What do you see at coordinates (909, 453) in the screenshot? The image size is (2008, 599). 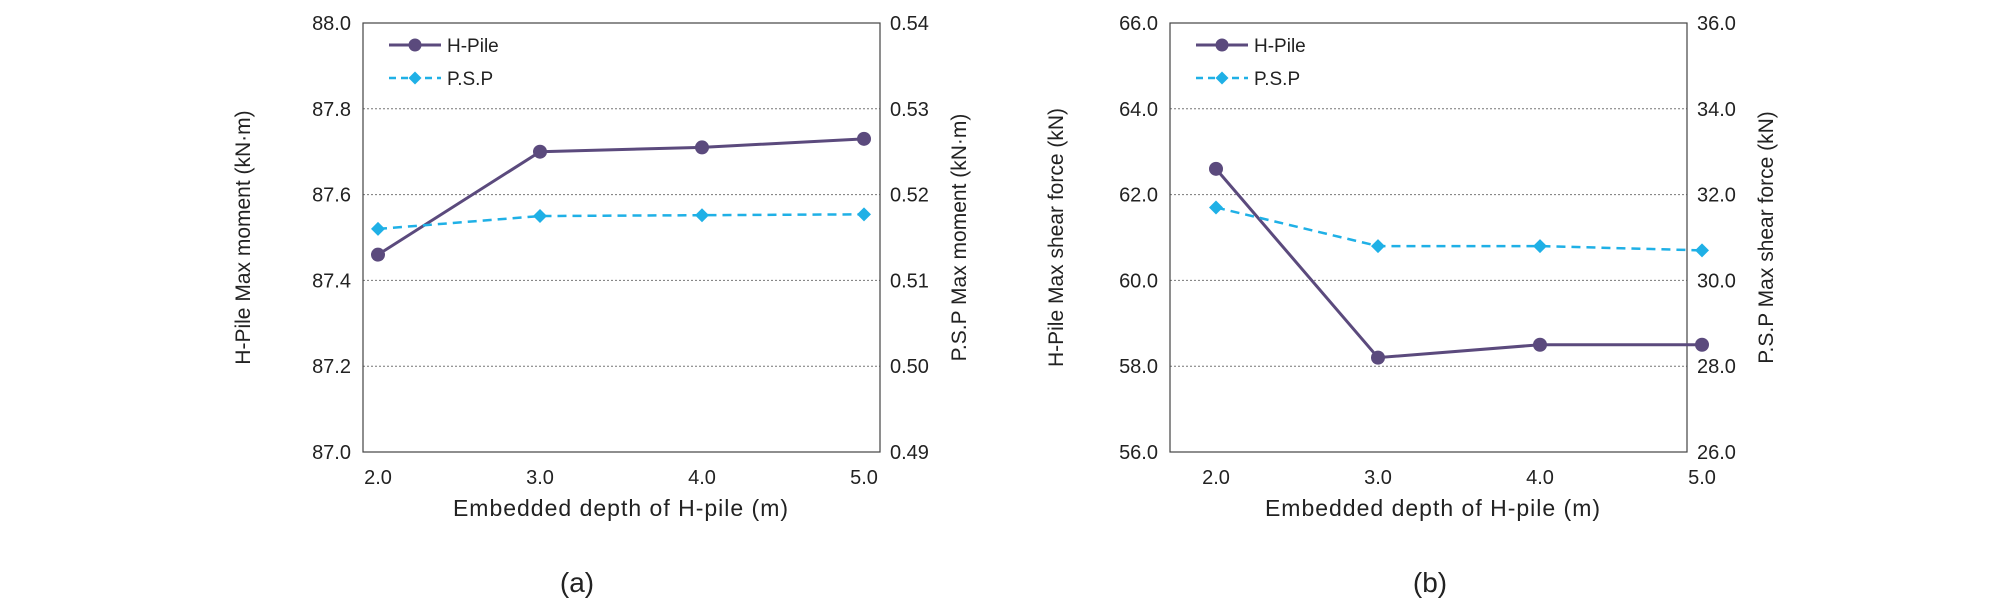 I see `y2-tick-label: 0.49` at bounding box center [909, 453].